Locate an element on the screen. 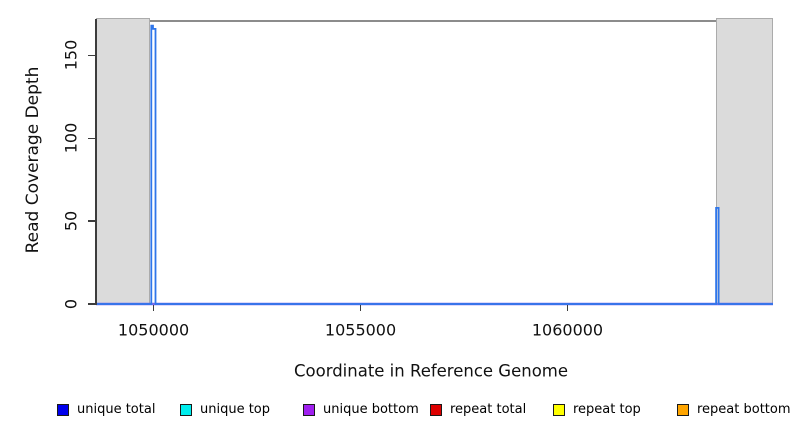  x-axis-title: Coordinate in Reference Genome is located at coordinates (431, 371).